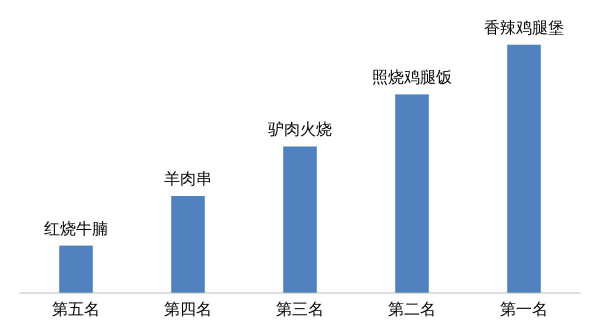 This screenshot has width=600, height=334. I want to click on x-tick-label: 第四名, so click(188, 309).